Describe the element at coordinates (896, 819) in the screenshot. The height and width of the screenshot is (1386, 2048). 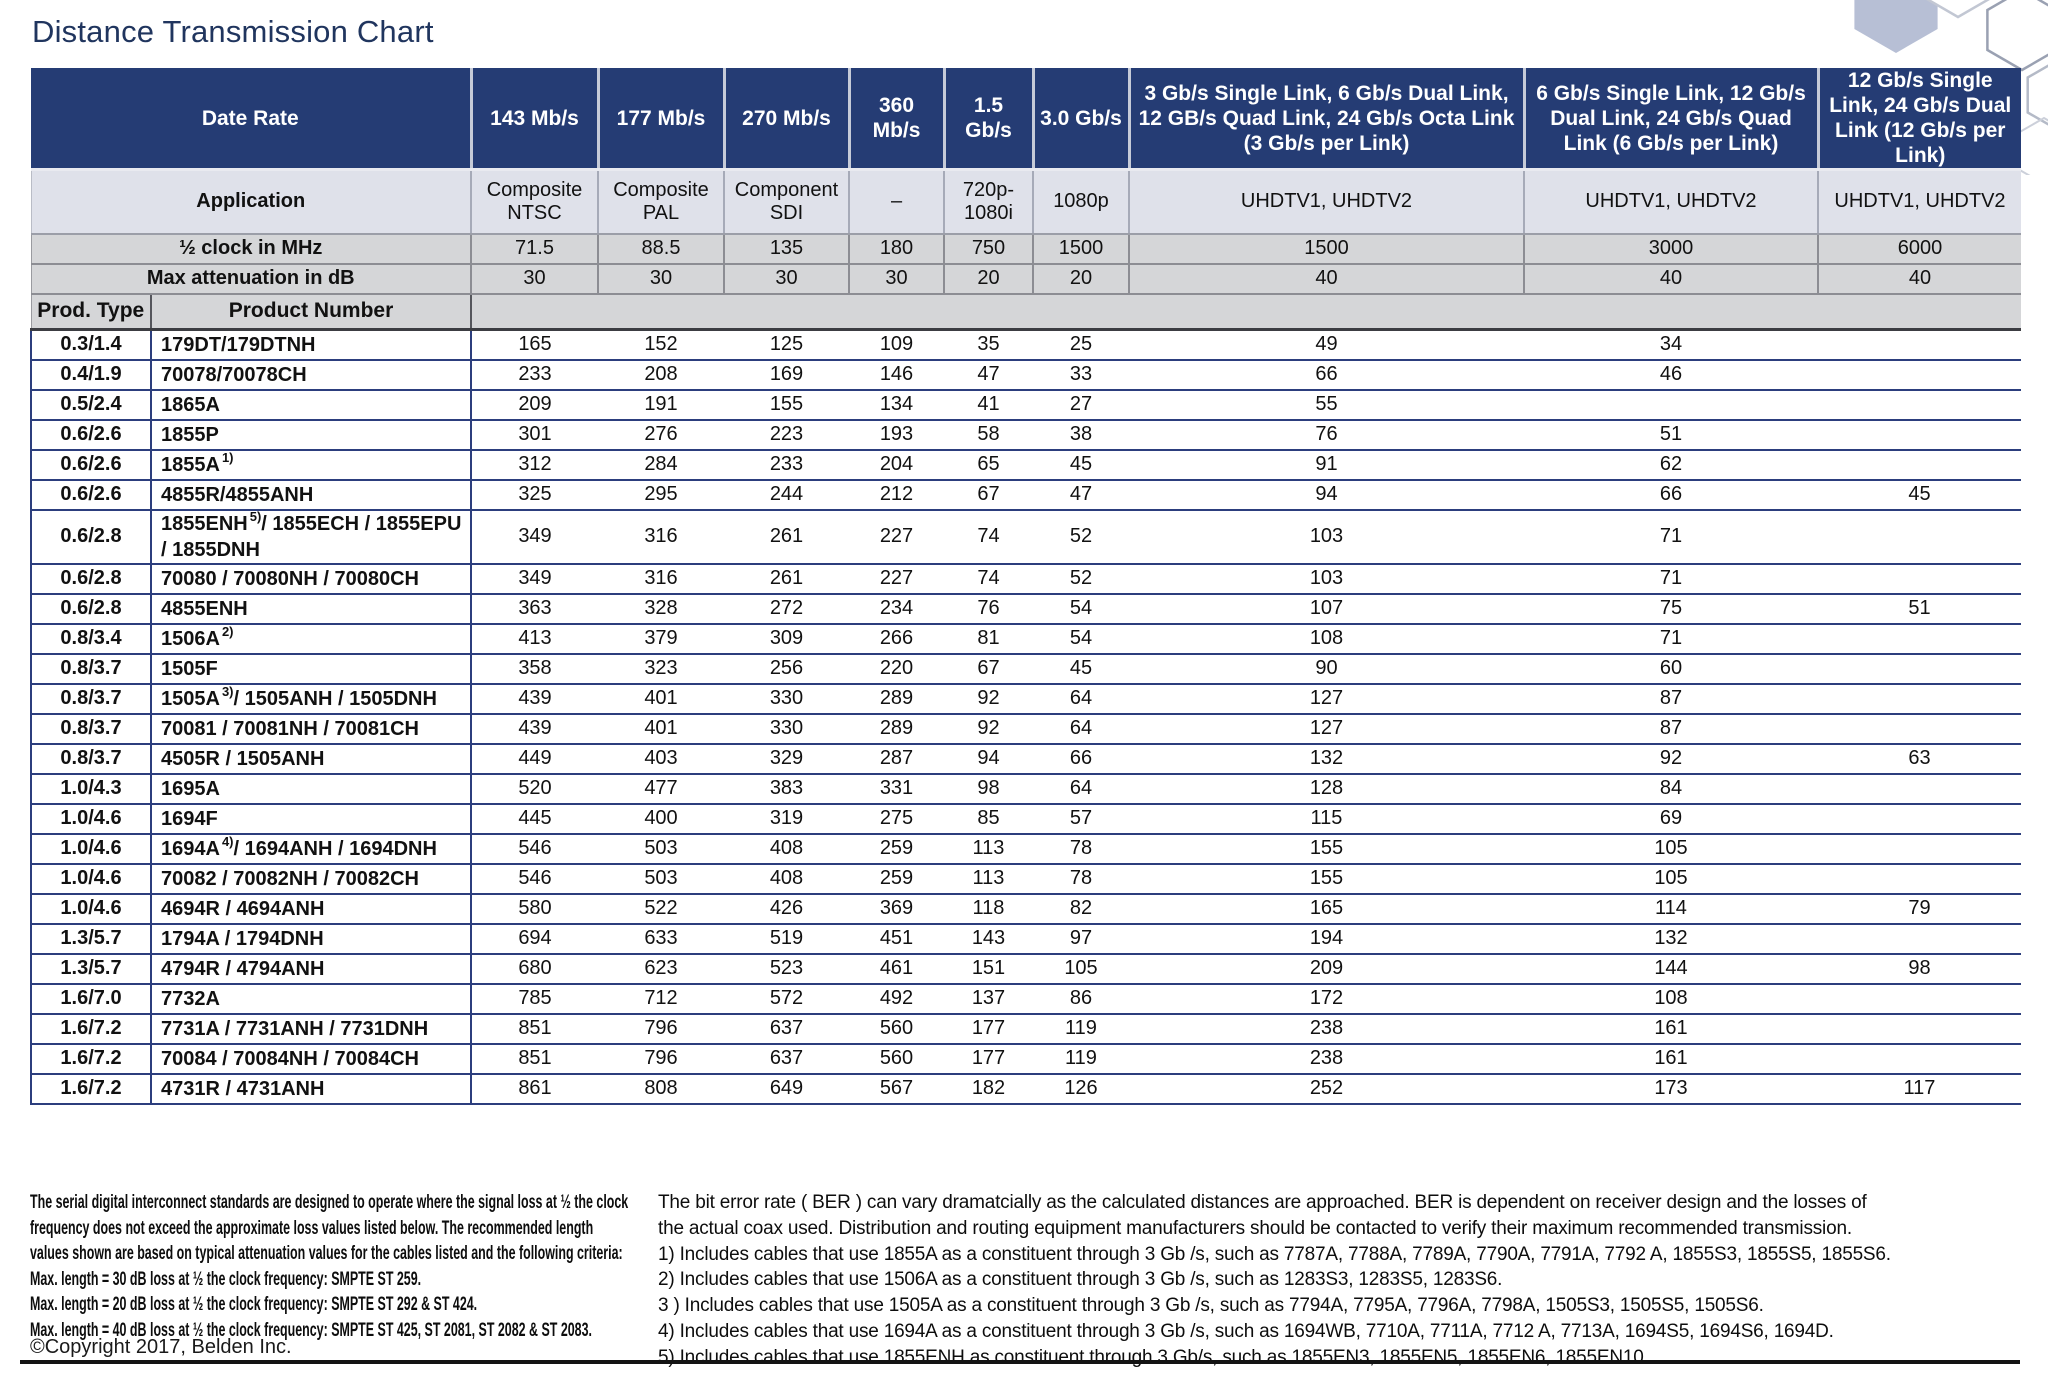
I see `value-cell: 275` at that location.